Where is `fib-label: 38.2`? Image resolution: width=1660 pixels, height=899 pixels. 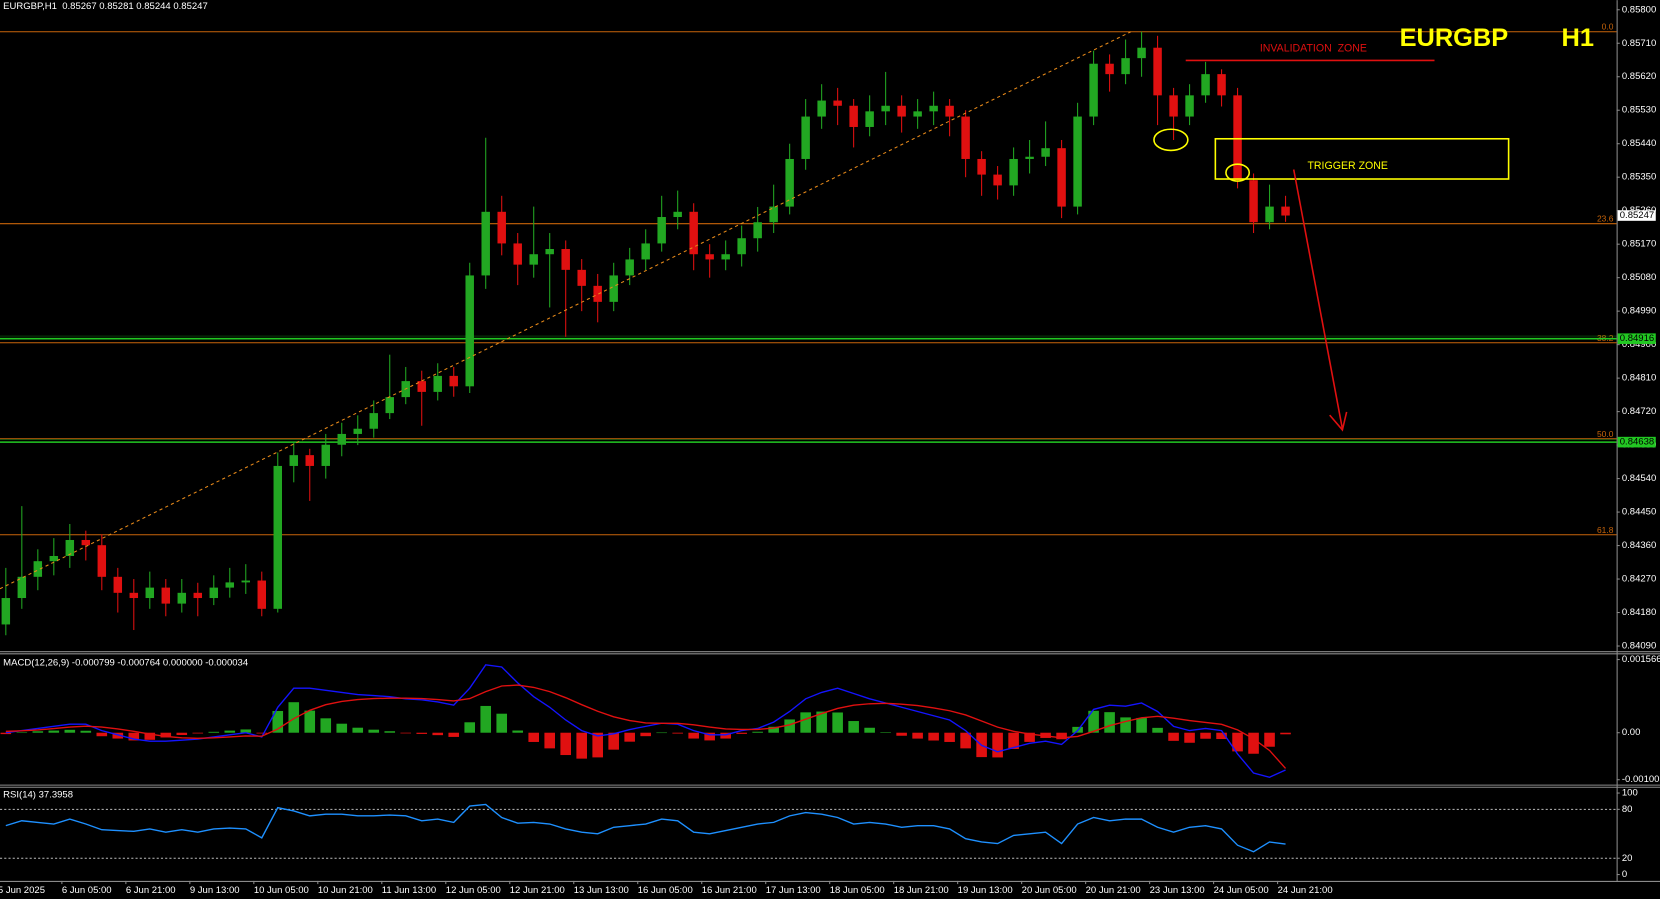 fib-label: 38.2 is located at coordinates (1605, 338).